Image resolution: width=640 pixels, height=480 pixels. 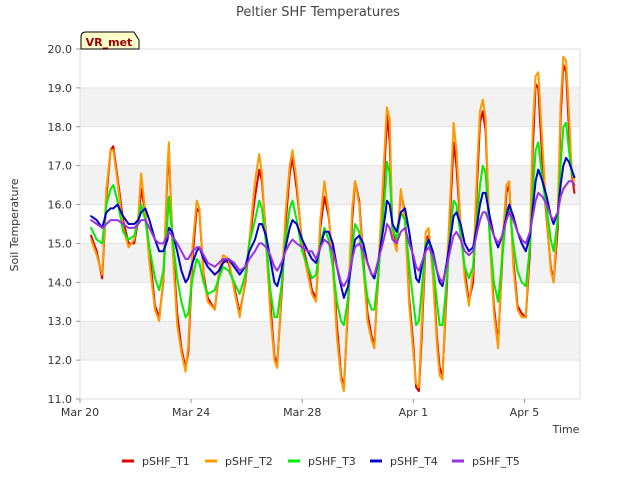 I want to click on y-tick-label: 17.0, so click(x=60, y=166).